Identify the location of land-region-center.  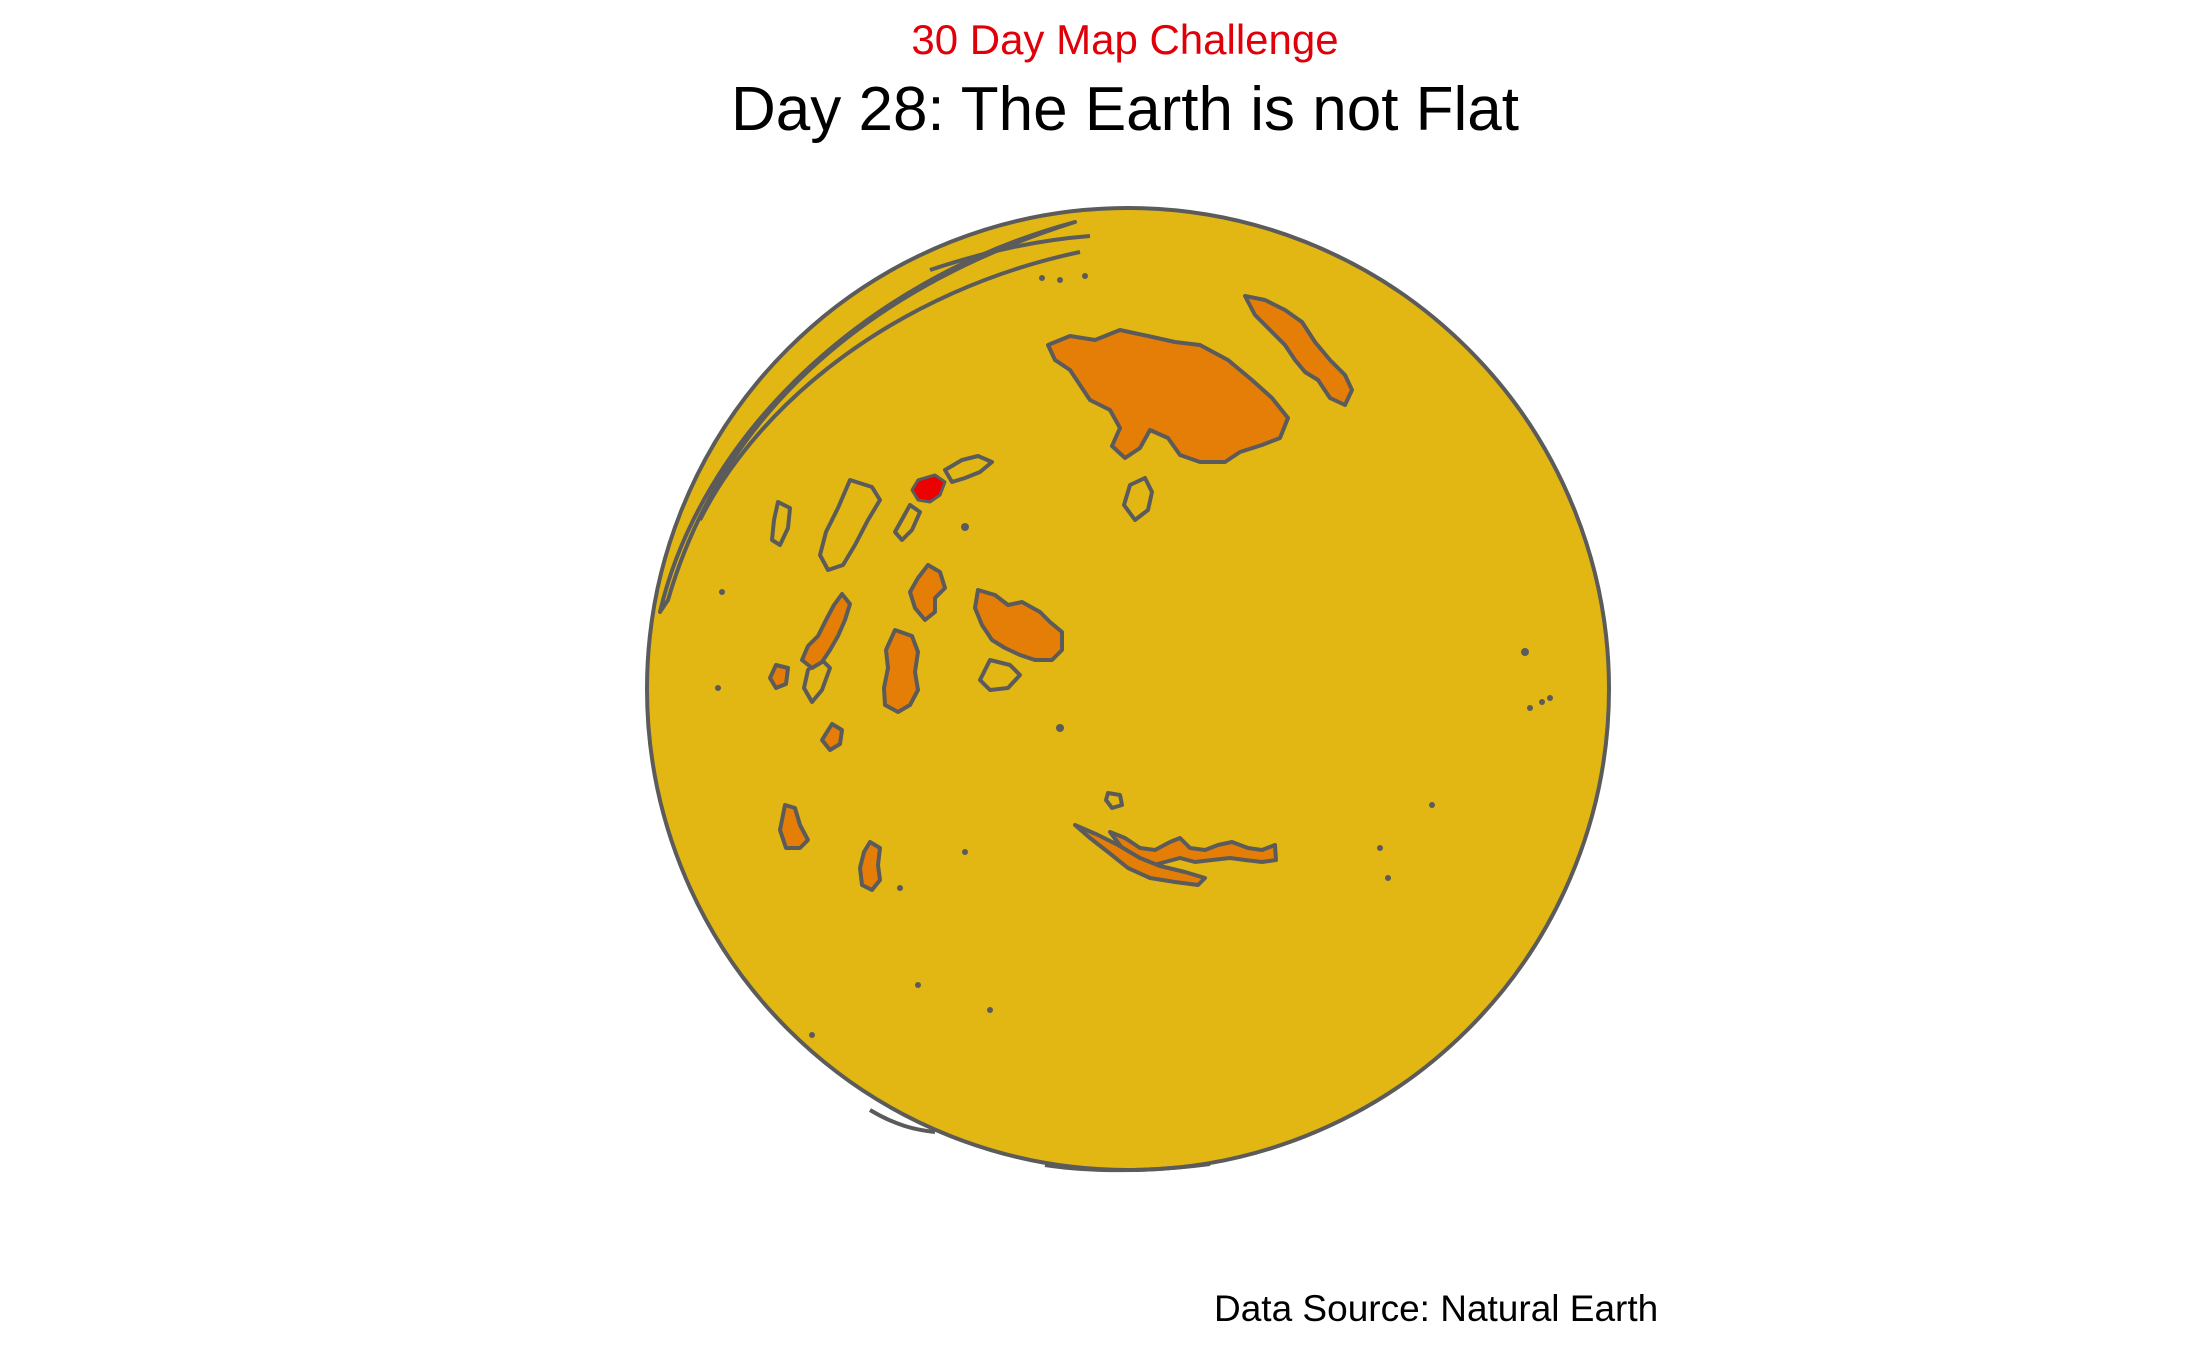
(1018, 625).